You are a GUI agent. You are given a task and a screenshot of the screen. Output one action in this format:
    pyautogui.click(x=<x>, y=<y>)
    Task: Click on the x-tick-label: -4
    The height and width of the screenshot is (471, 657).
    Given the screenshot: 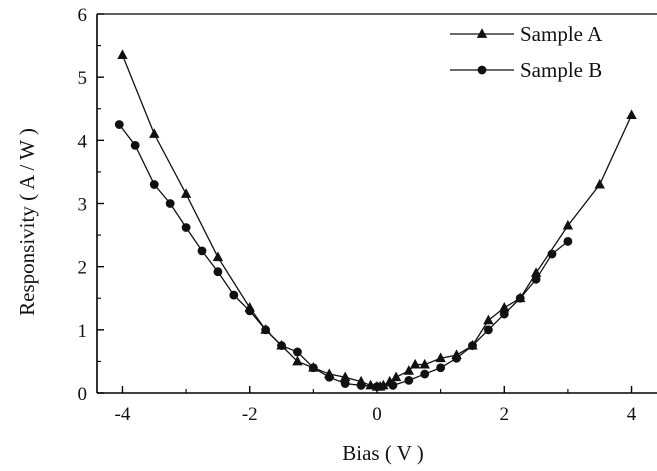 What is the action you would take?
    pyautogui.click(x=123, y=414)
    